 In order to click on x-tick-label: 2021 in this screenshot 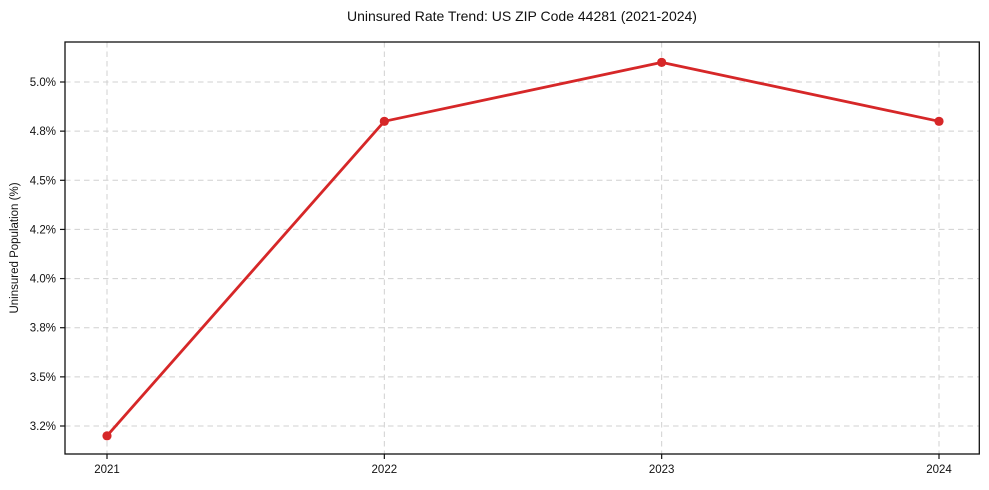, I will do `click(107, 470)`.